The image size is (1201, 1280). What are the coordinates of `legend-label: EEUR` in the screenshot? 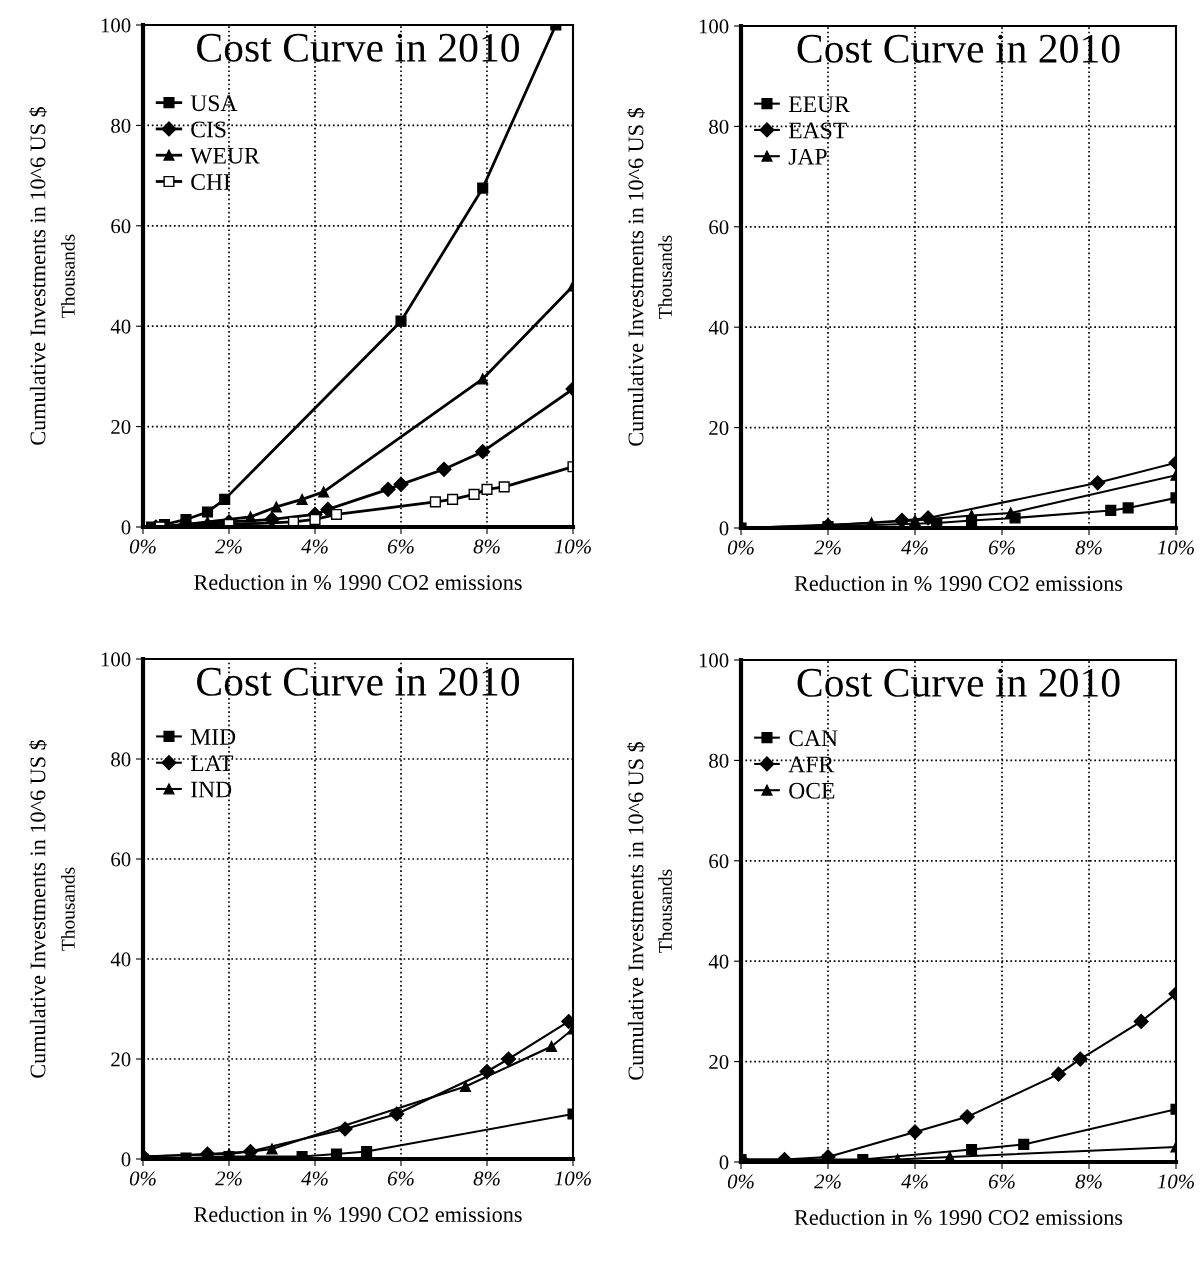 It's located at (819, 104).